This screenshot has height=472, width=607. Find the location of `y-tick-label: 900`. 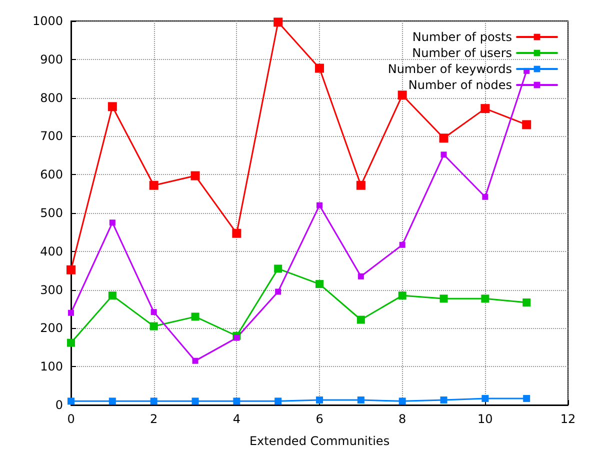

y-tick-label: 900 is located at coordinates (51, 59).